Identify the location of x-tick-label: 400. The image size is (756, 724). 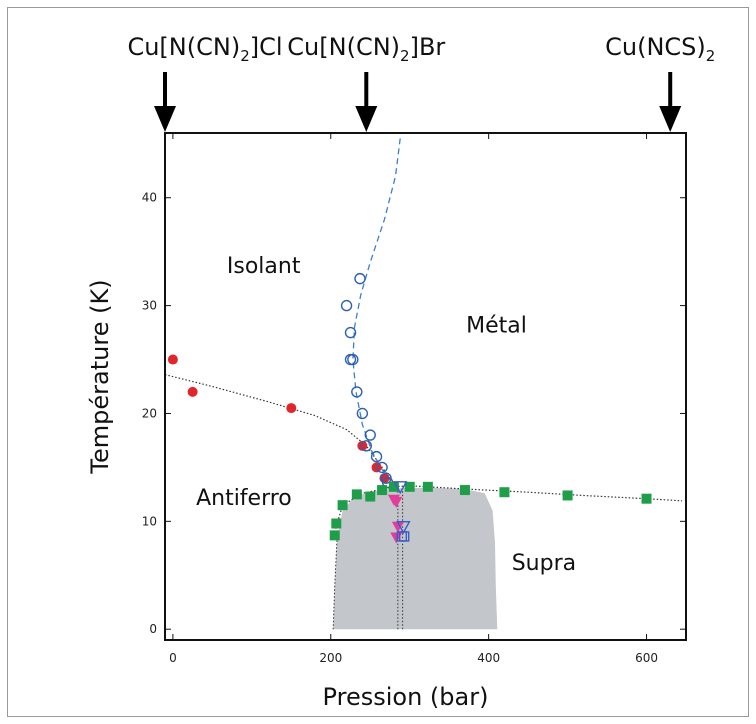
(488, 658).